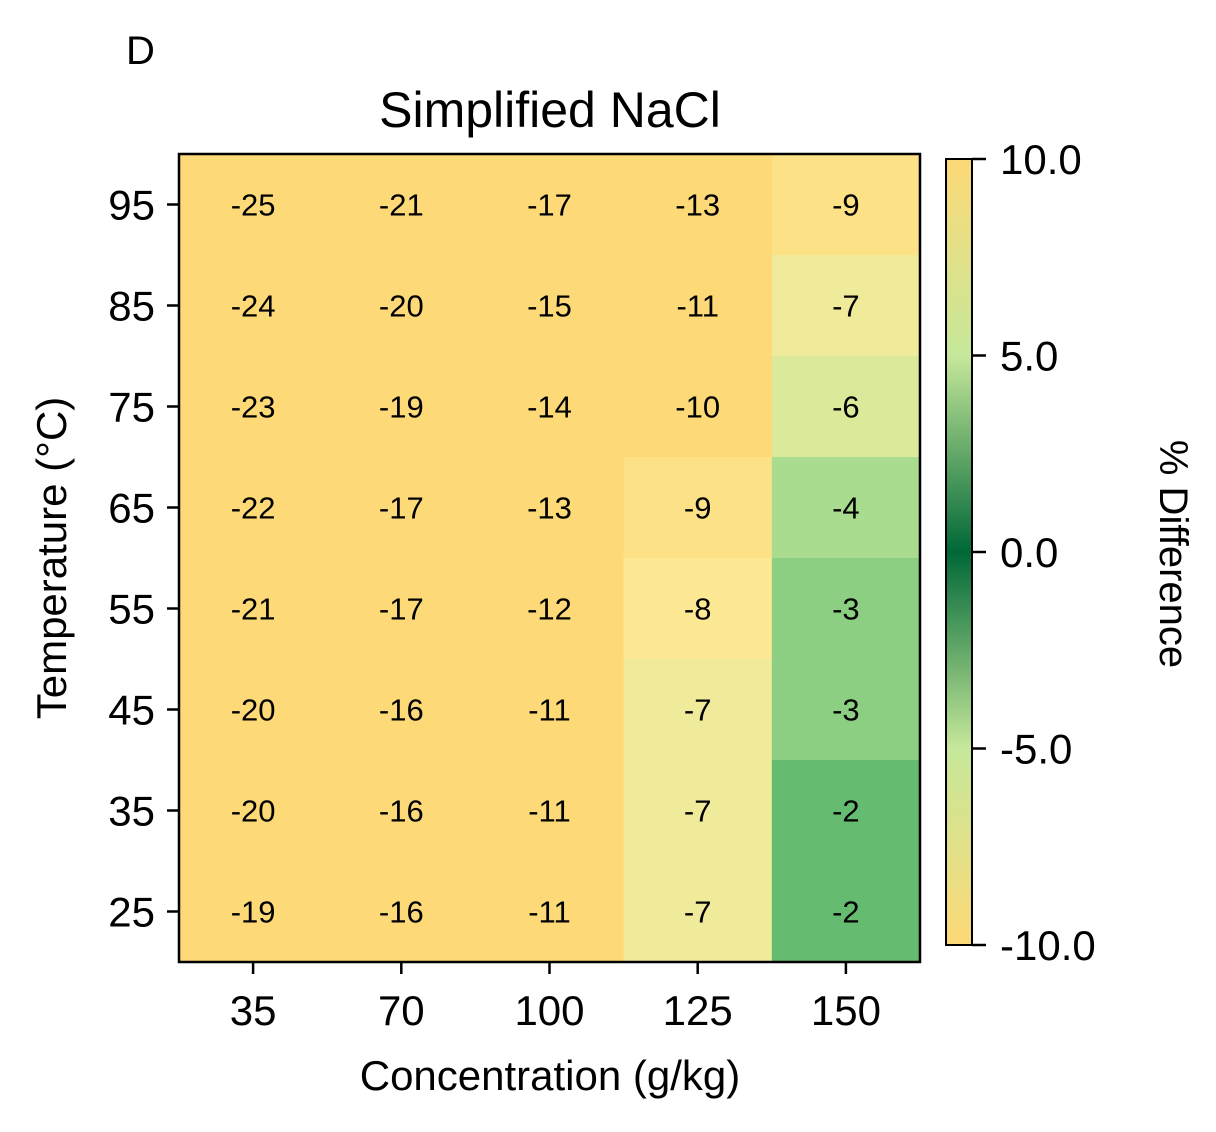 This screenshot has height=1132, width=1216. Describe the element at coordinates (1041, 159) in the screenshot. I see `colorbar-tick-label: 10.0` at that location.